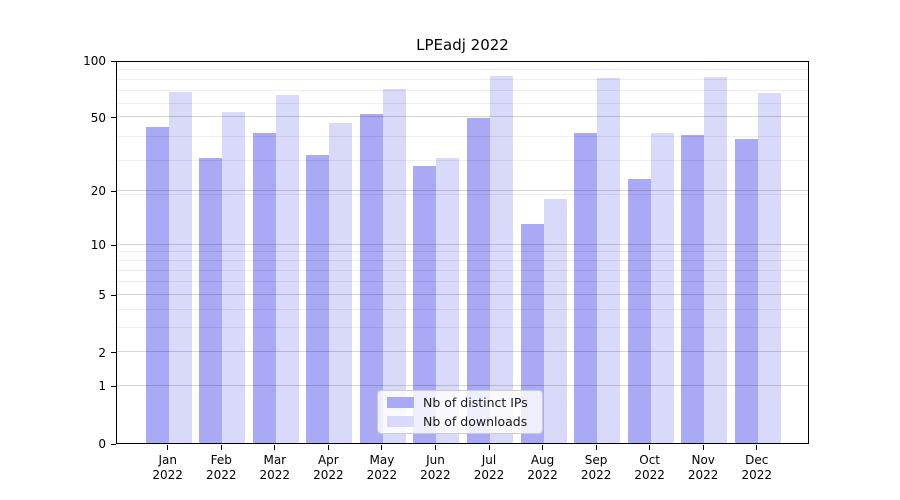 The width and height of the screenshot is (900, 500). Describe the element at coordinates (98, 191) in the screenshot. I see `y-tick-label: 20` at that location.